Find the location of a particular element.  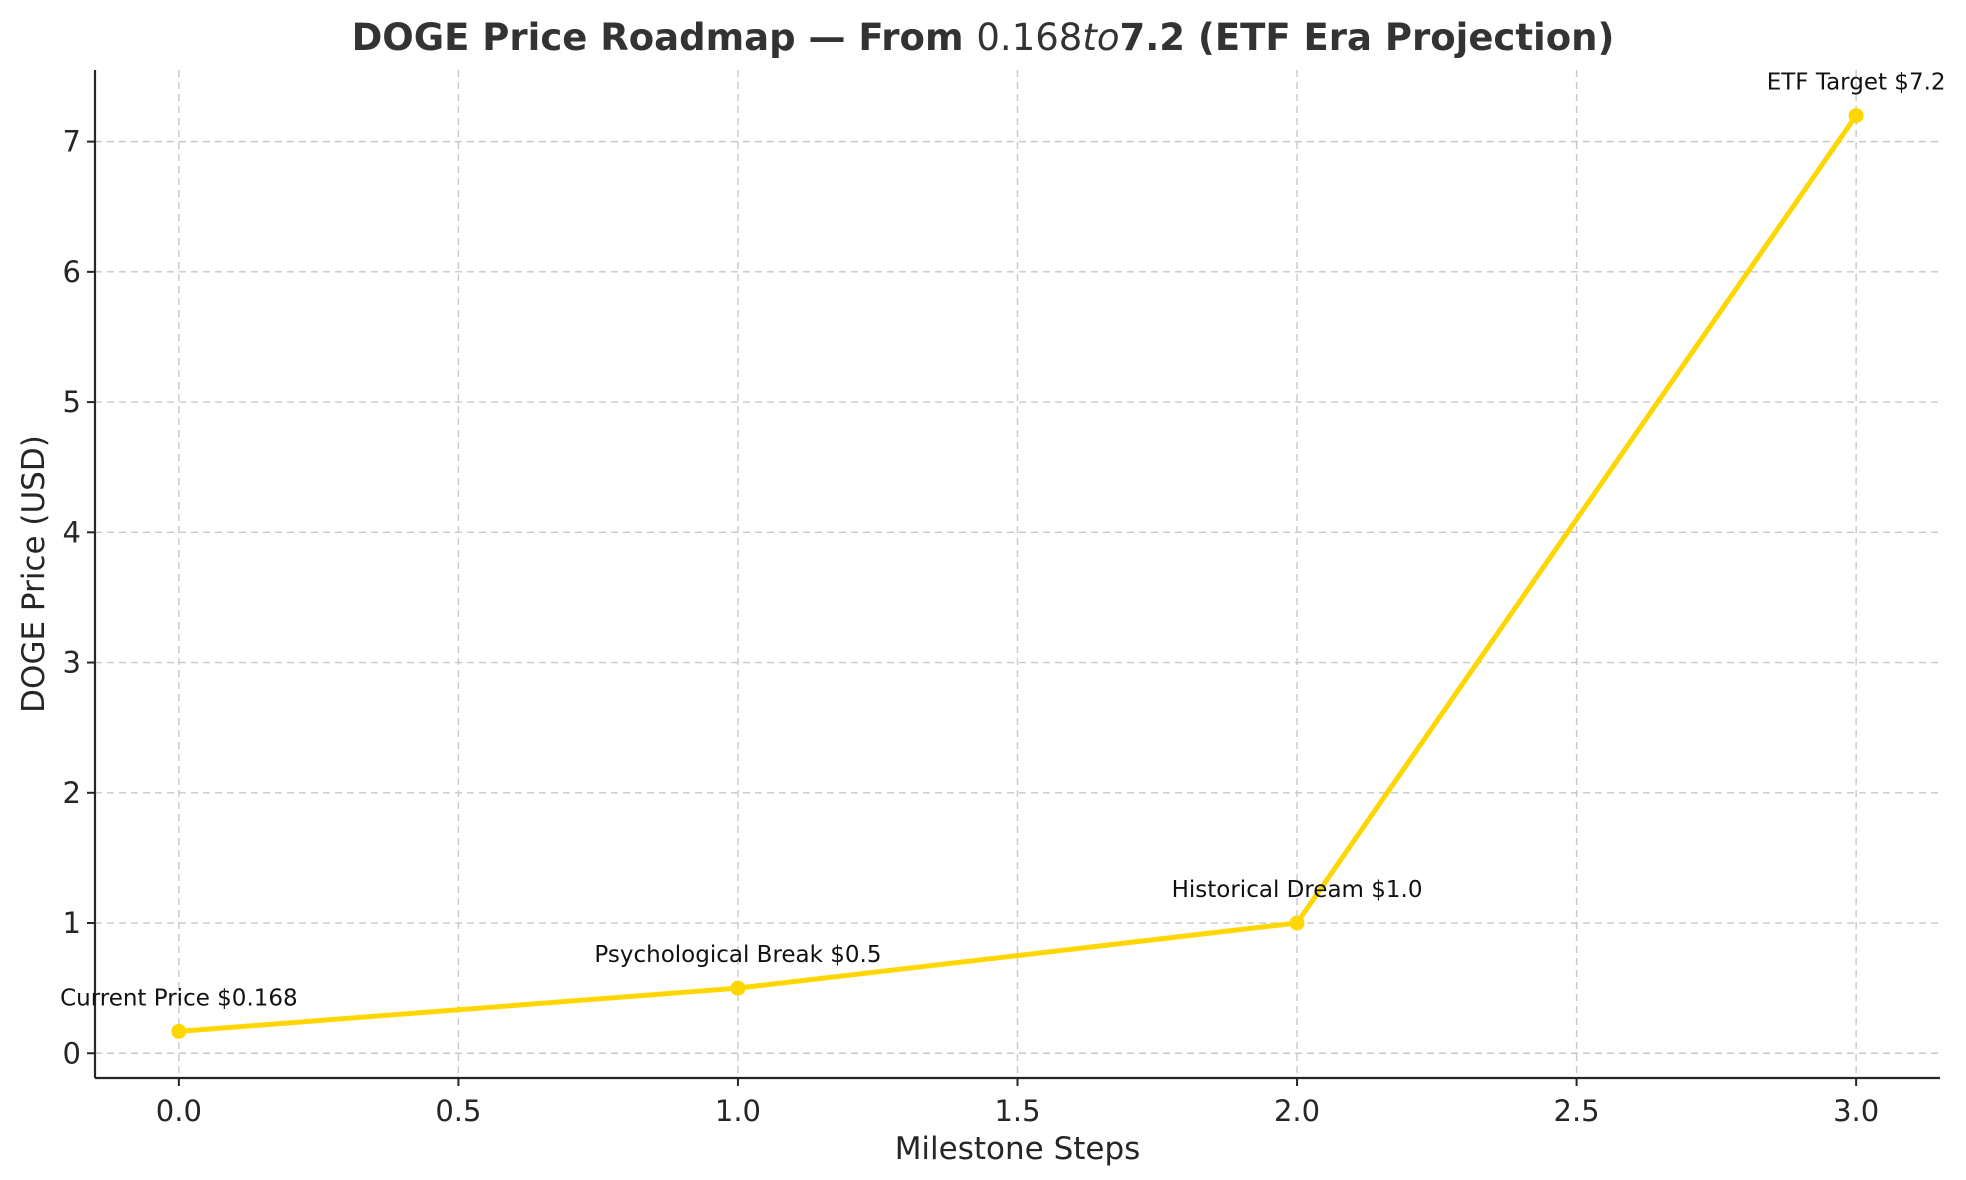

x-axis-label: Milestone Steps is located at coordinates (1018, 1149).